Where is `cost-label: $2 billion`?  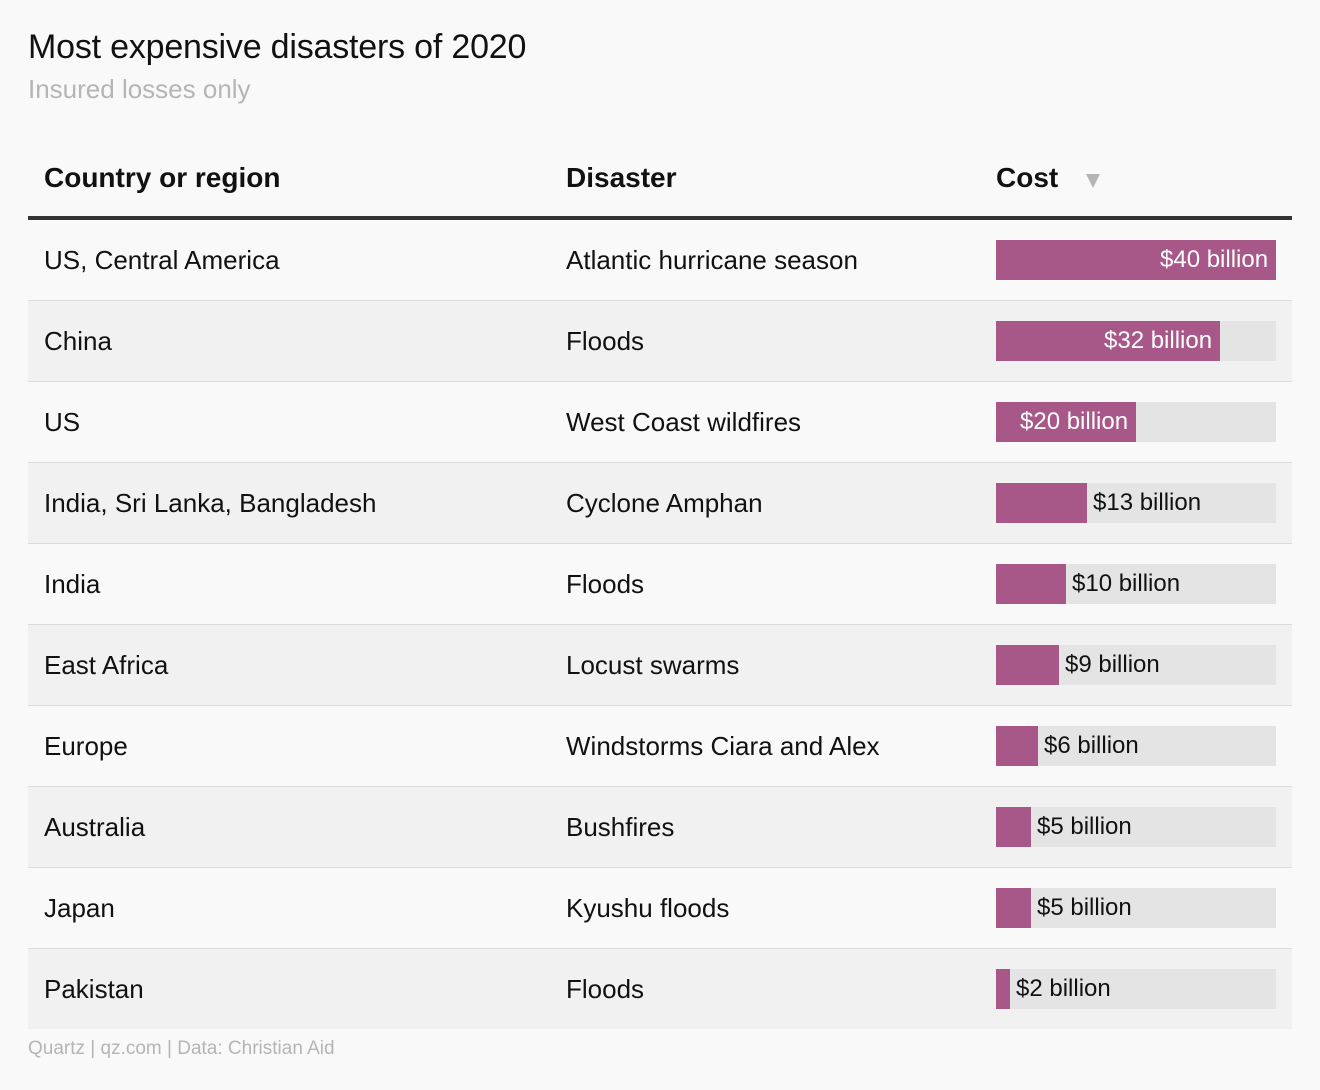 cost-label: $2 billion is located at coordinates (1063, 988).